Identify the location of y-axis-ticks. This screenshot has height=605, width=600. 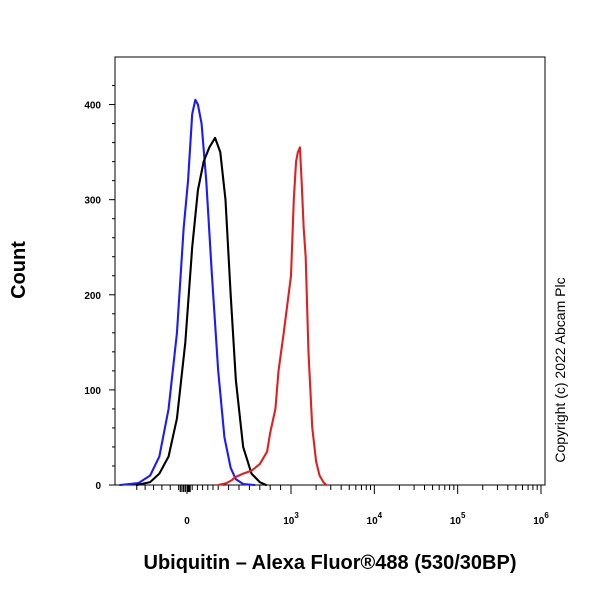
(113, 276).